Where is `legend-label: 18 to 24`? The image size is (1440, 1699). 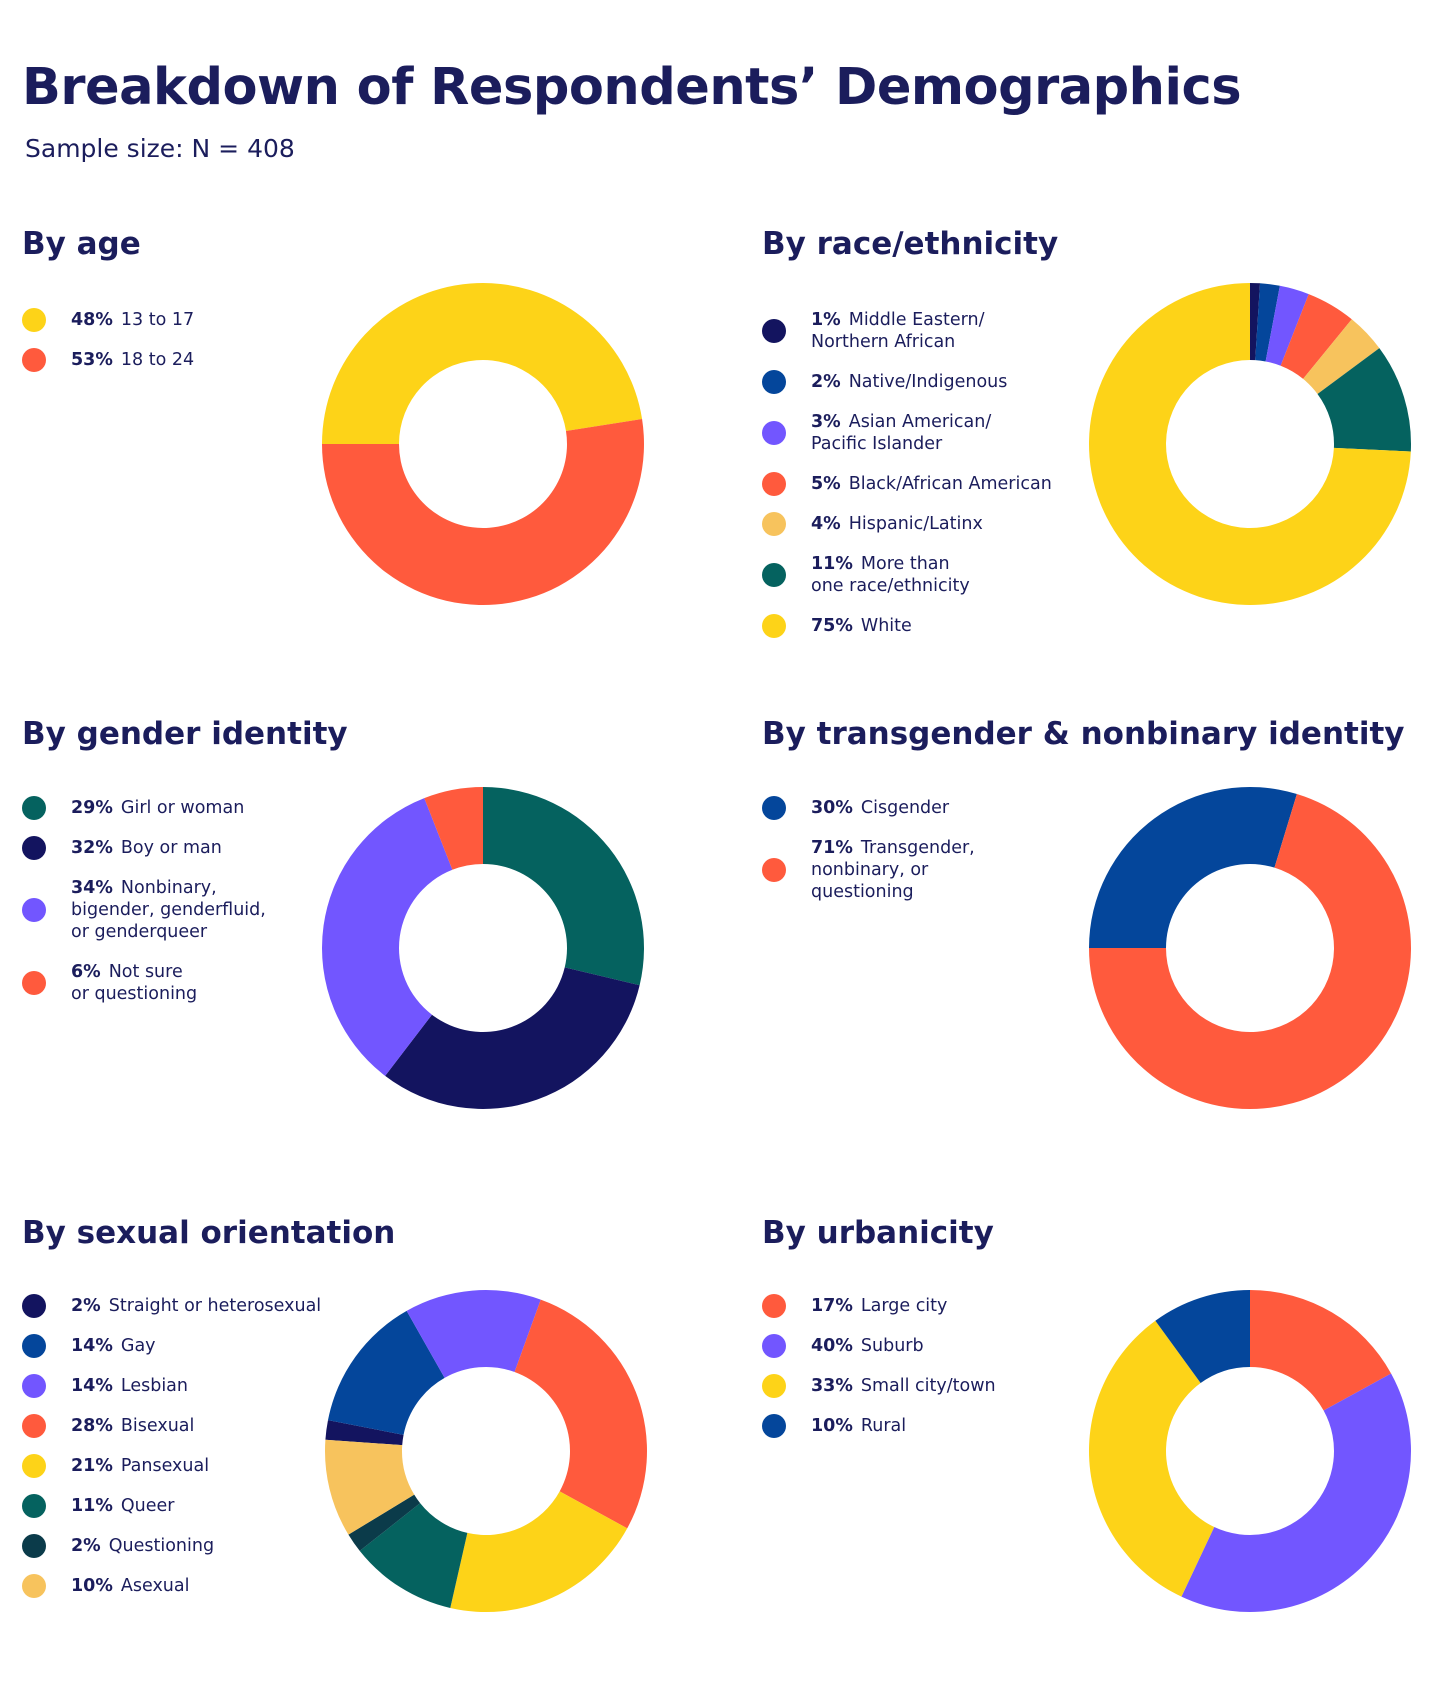 legend-label: 18 to 24 is located at coordinates (157, 360).